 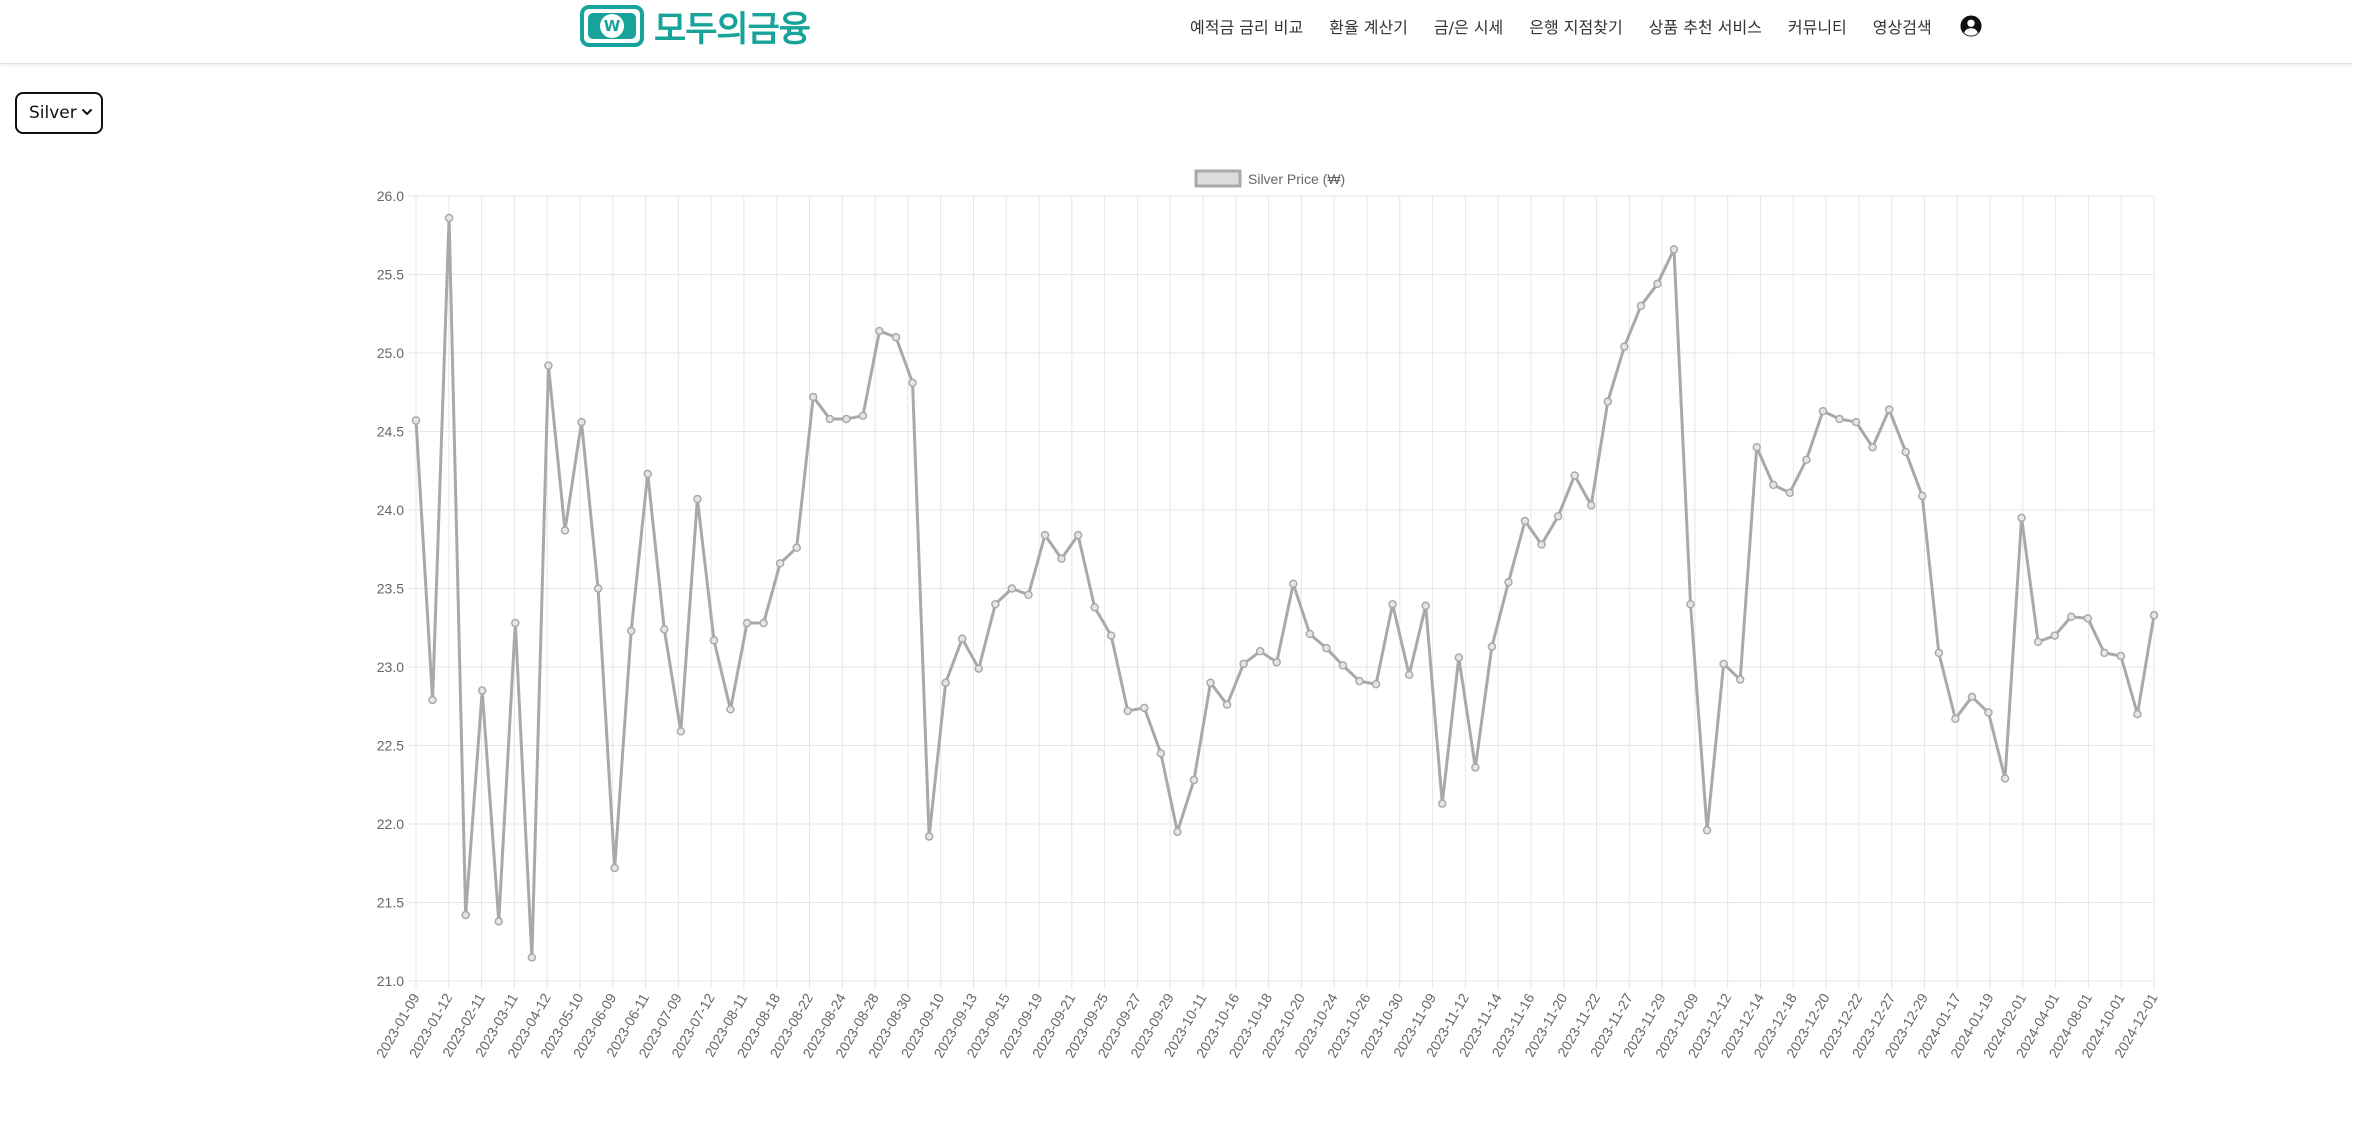 I want to click on legend-swatch, so click(x=1218, y=178).